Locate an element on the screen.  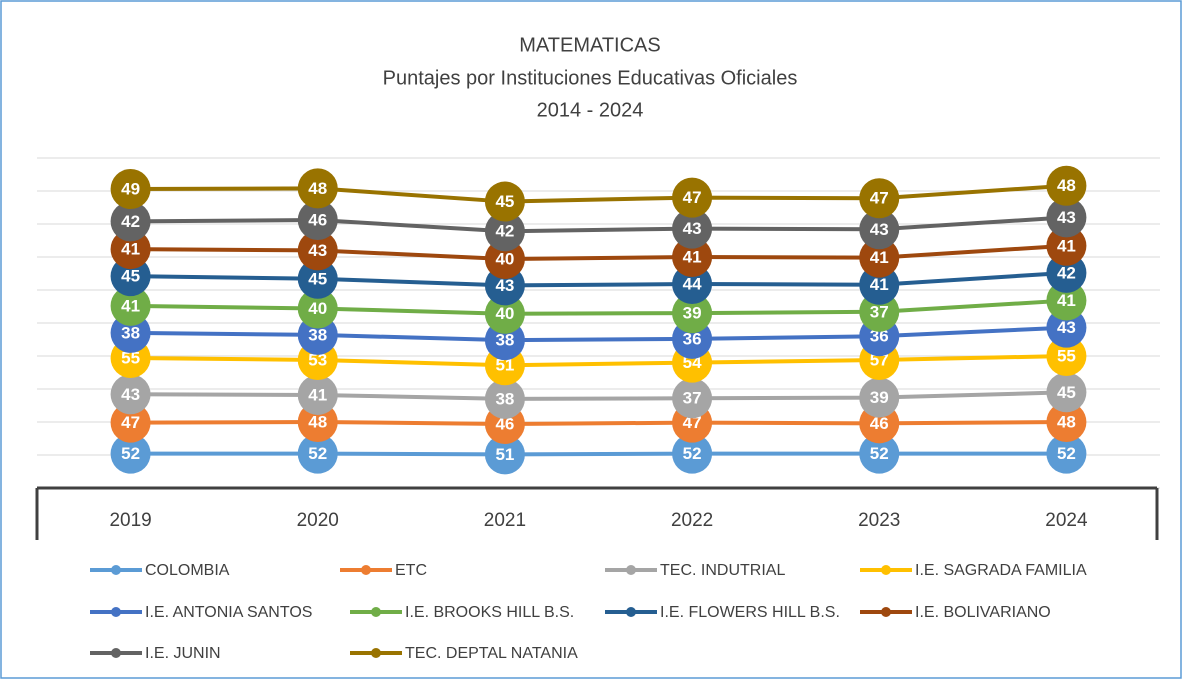
x-tick-label: 2022 is located at coordinates (692, 520).